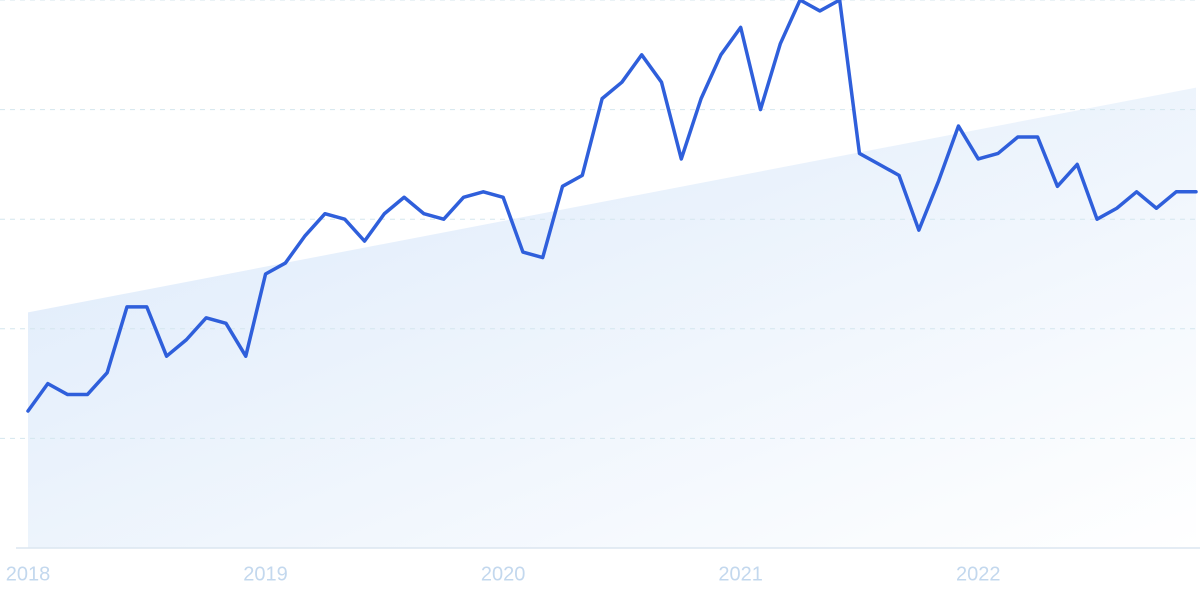 The width and height of the screenshot is (1200, 600). Describe the element at coordinates (265, 574) in the screenshot. I see `x-tick-label: 2019` at that location.